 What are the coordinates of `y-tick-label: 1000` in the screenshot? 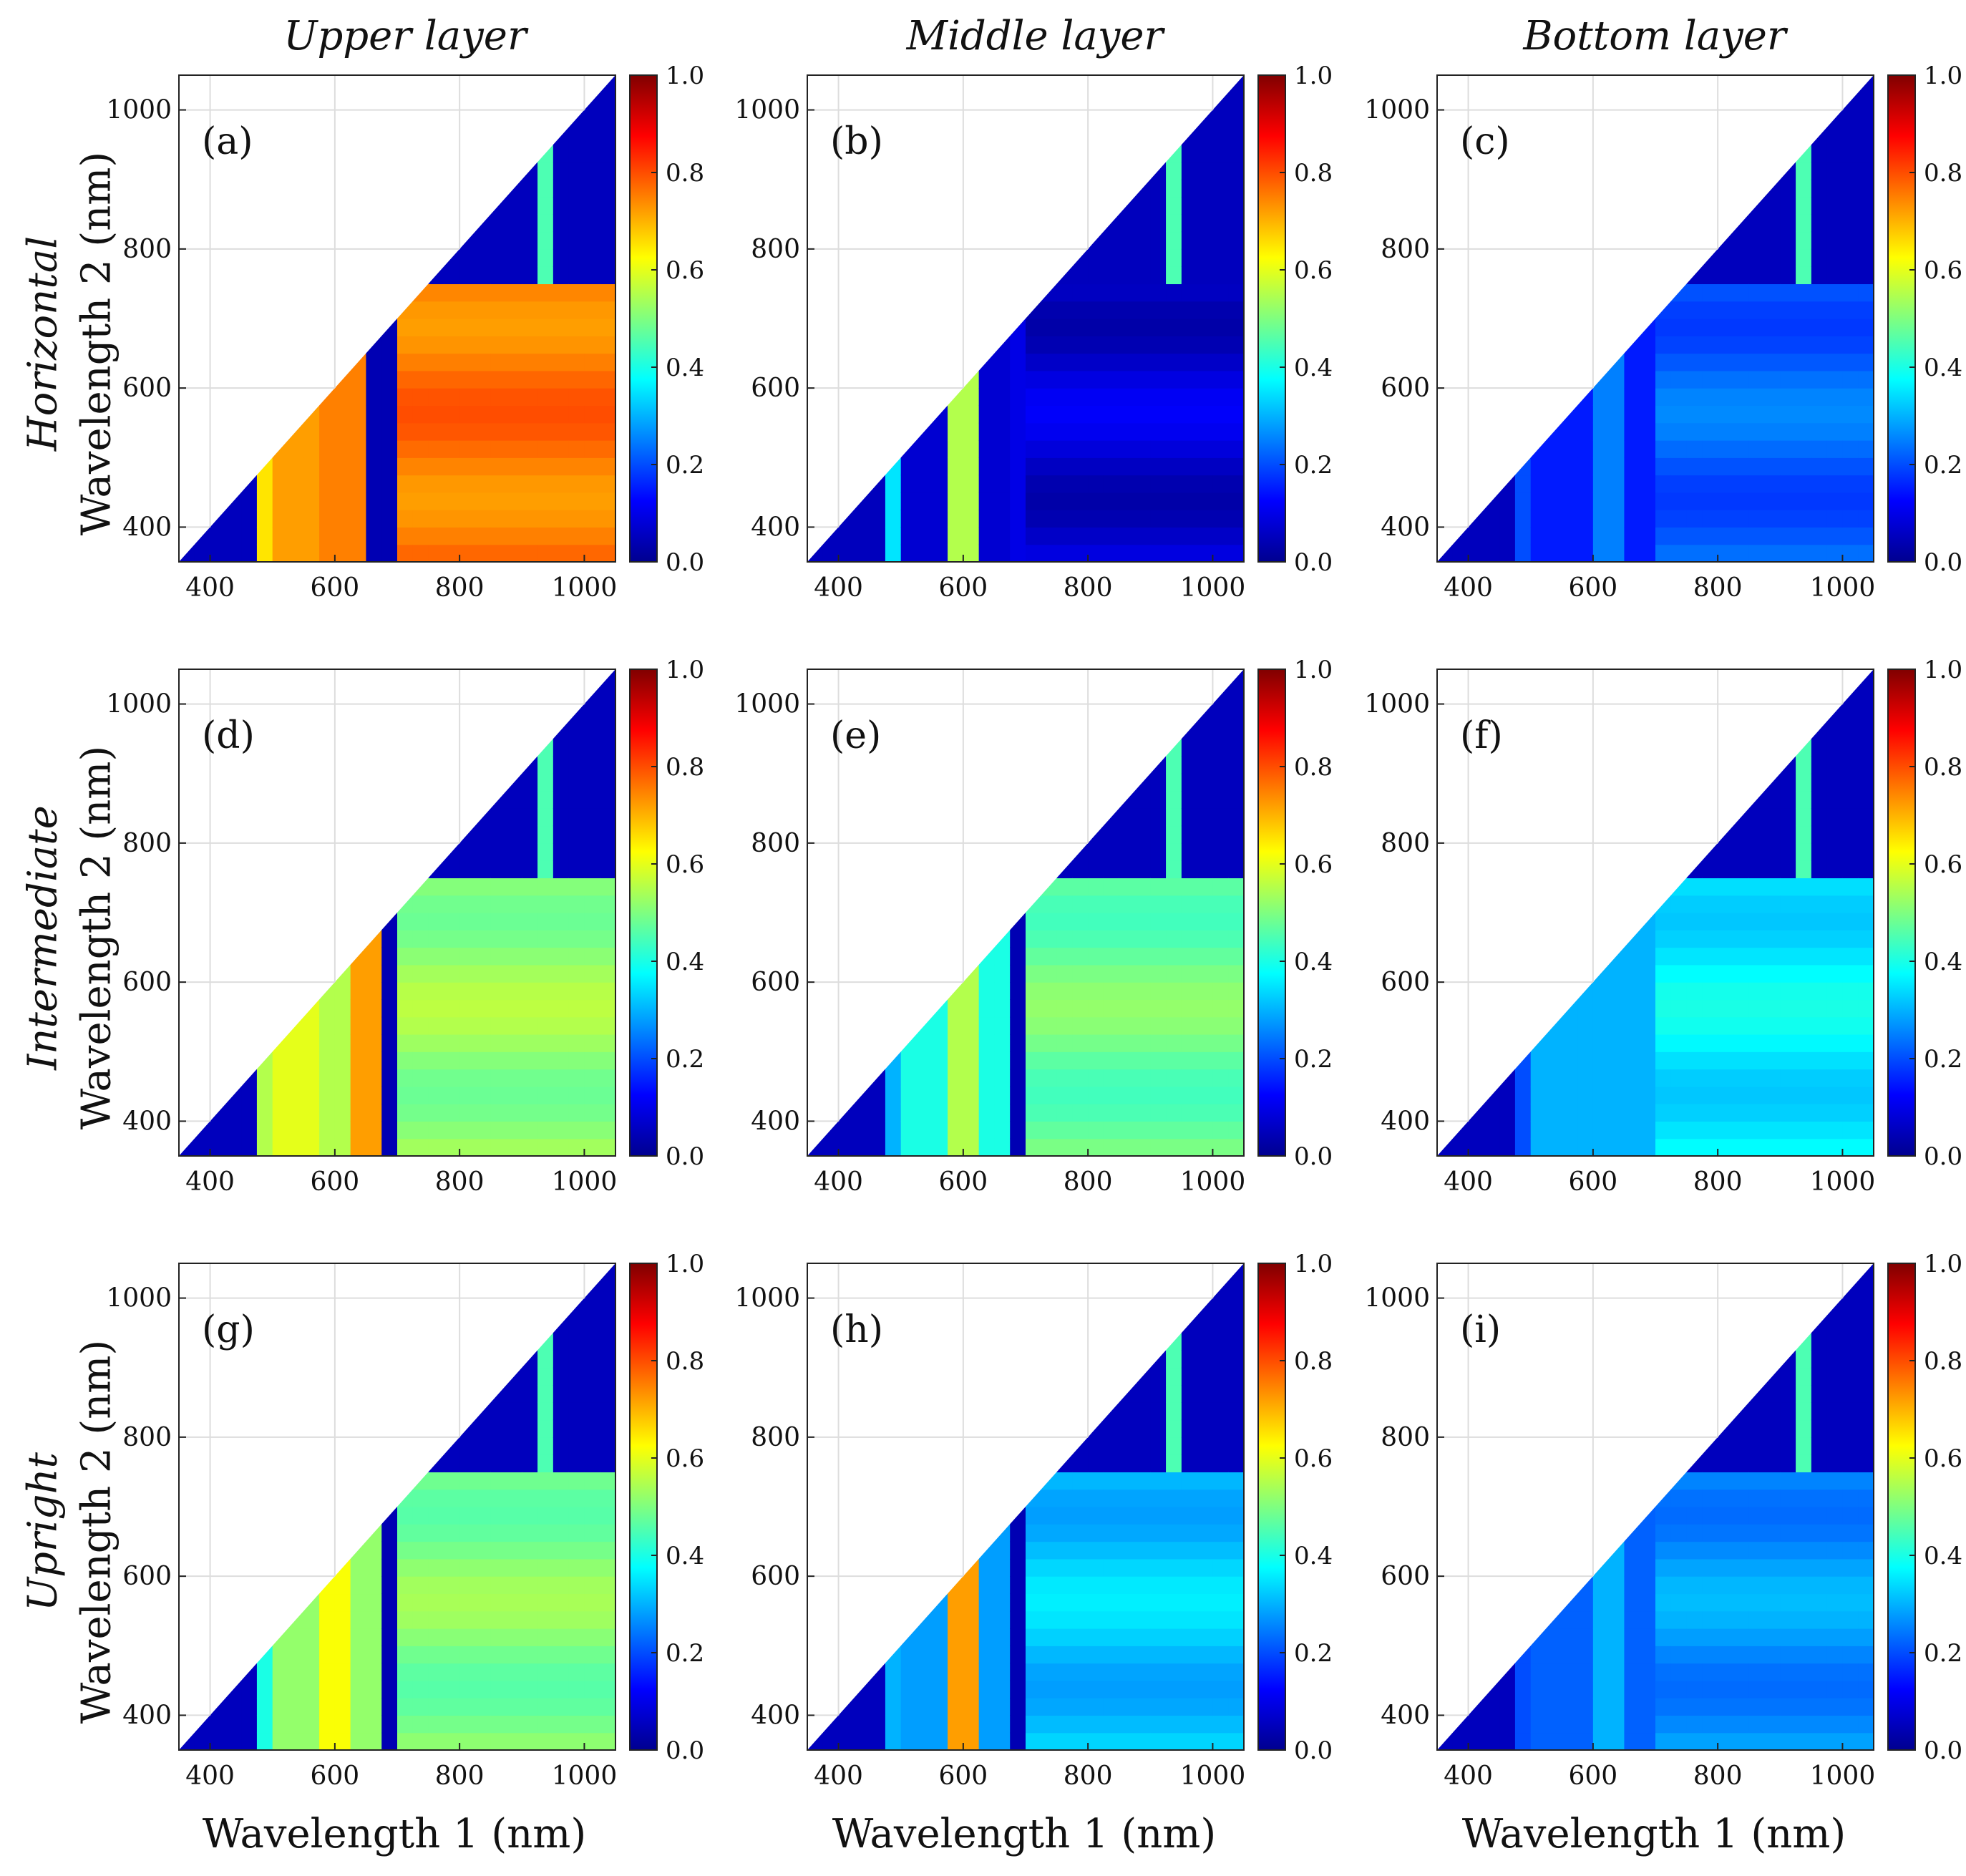 It's located at (139, 111).